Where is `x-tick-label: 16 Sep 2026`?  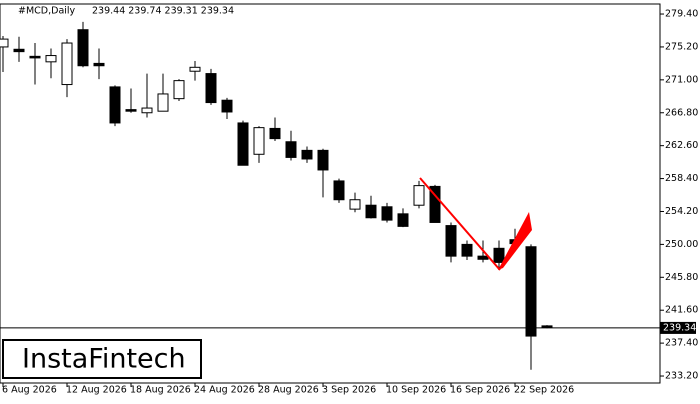 x-tick-label: 16 Sep 2026 is located at coordinates (480, 390).